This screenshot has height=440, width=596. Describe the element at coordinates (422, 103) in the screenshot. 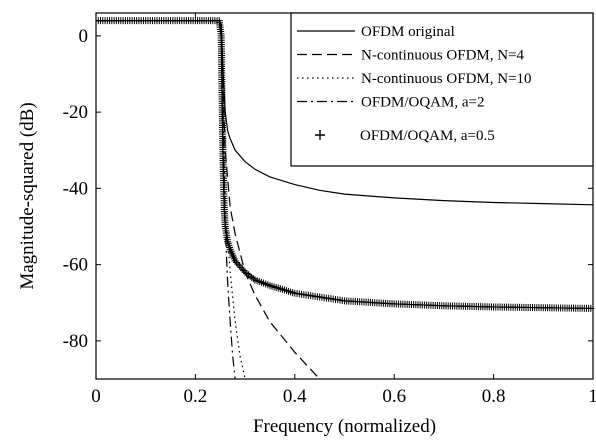

I see `legend-label: OFDM/OQAM, a=2` at that location.